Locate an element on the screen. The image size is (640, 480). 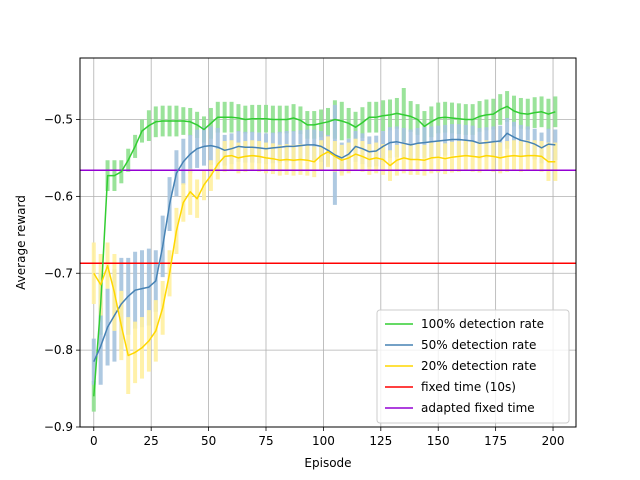
y-tick-label: −0.9 is located at coordinates (58, 427).